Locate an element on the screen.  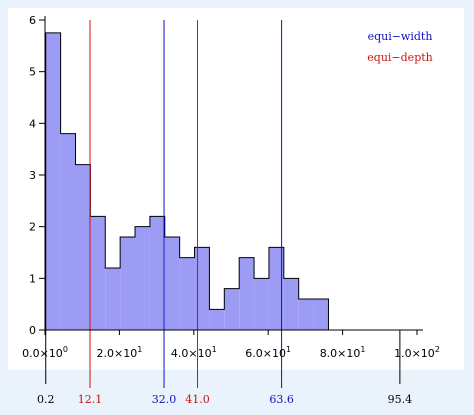
x-tick-label-2: 4.0×10¹ is located at coordinates (194, 352).